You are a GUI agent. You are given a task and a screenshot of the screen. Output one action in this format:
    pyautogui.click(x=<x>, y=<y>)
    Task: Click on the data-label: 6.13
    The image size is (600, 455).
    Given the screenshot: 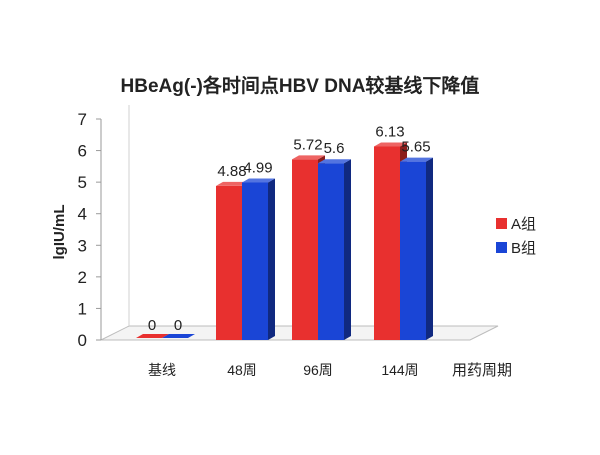 What is the action you would take?
    pyautogui.click(x=389, y=131)
    